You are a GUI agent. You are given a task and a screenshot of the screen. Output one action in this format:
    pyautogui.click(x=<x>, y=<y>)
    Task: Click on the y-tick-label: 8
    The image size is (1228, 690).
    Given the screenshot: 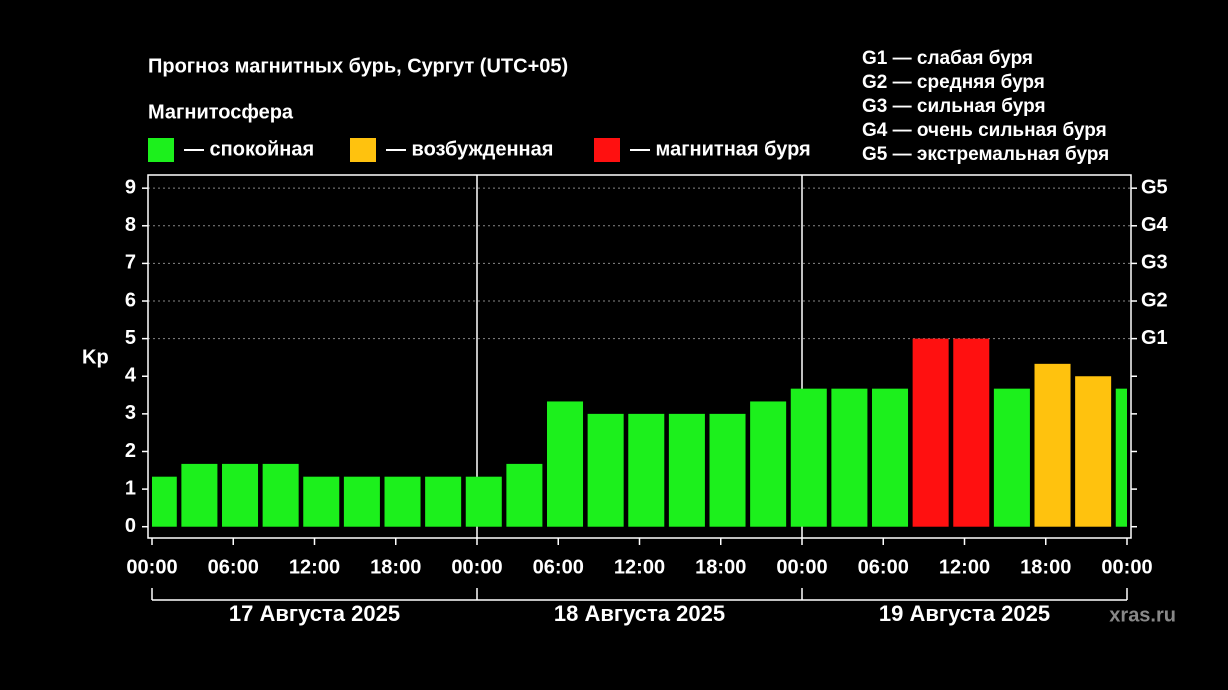 What is the action you would take?
    pyautogui.click(x=130, y=225)
    